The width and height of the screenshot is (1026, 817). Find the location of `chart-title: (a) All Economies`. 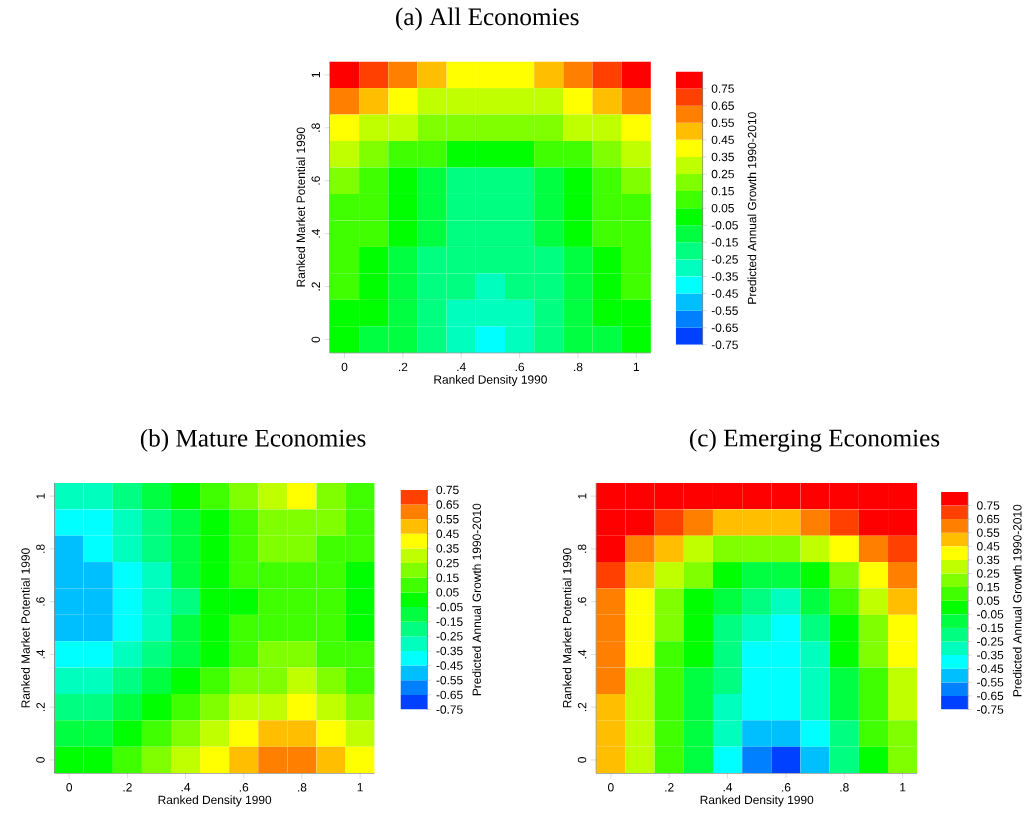

chart-title: (a) All Economies is located at coordinates (487, 19).